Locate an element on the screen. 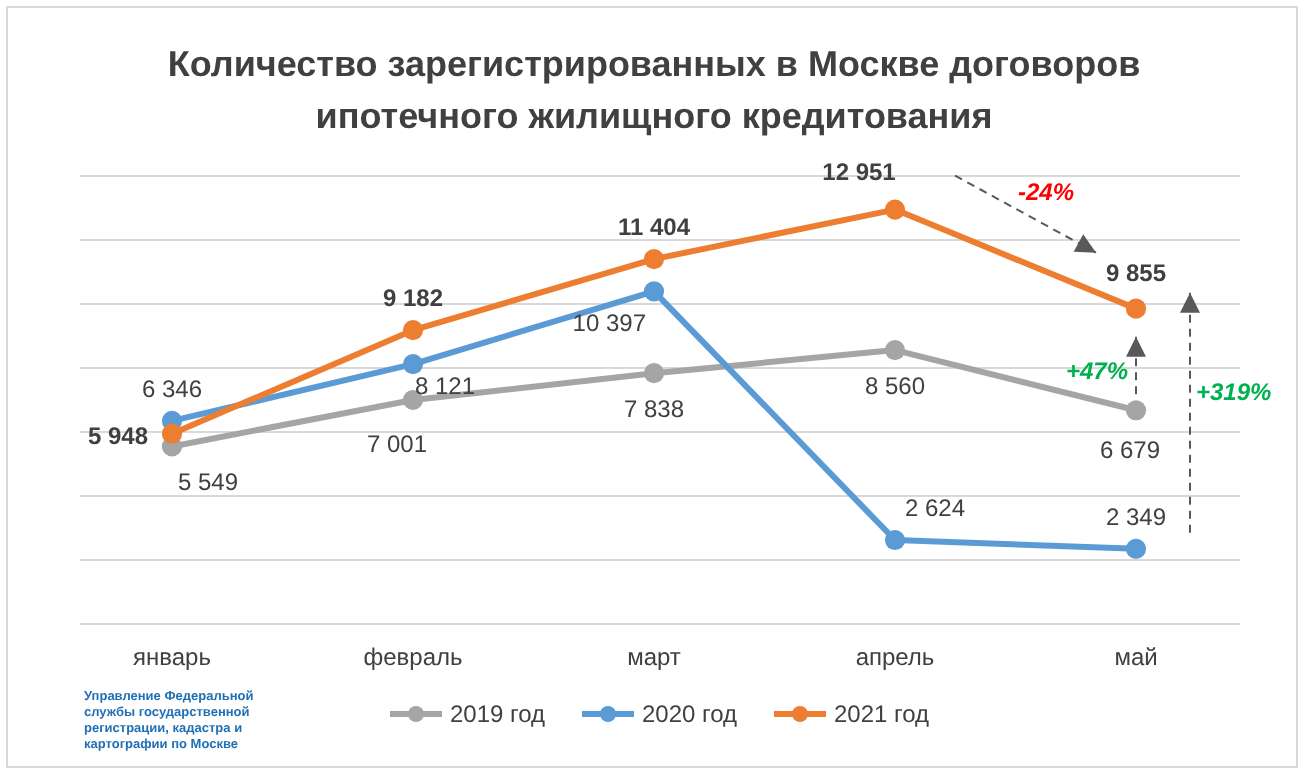  annotation: +319% is located at coordinates (1234, 392).